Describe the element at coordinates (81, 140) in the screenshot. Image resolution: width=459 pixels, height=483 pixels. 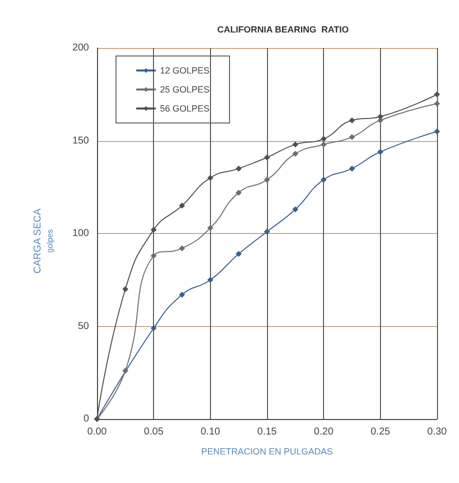
I see `y-tick-label: 150` at that location.